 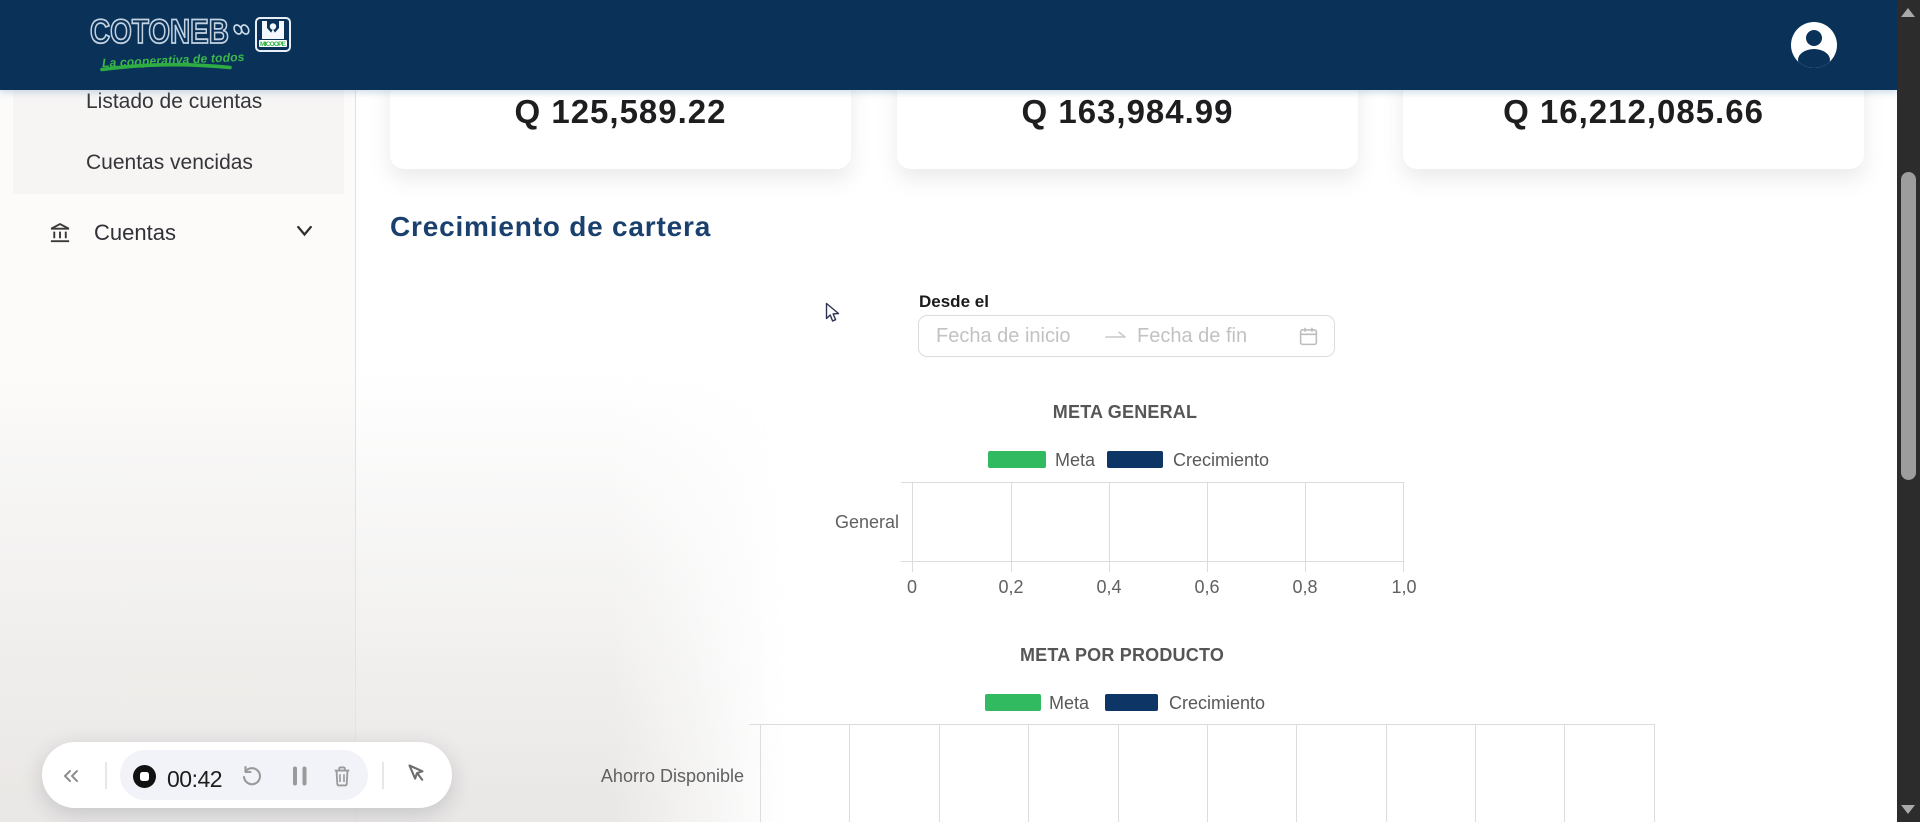 I want to click on svg-text: MICOOPE, so click(x=273, y=44).